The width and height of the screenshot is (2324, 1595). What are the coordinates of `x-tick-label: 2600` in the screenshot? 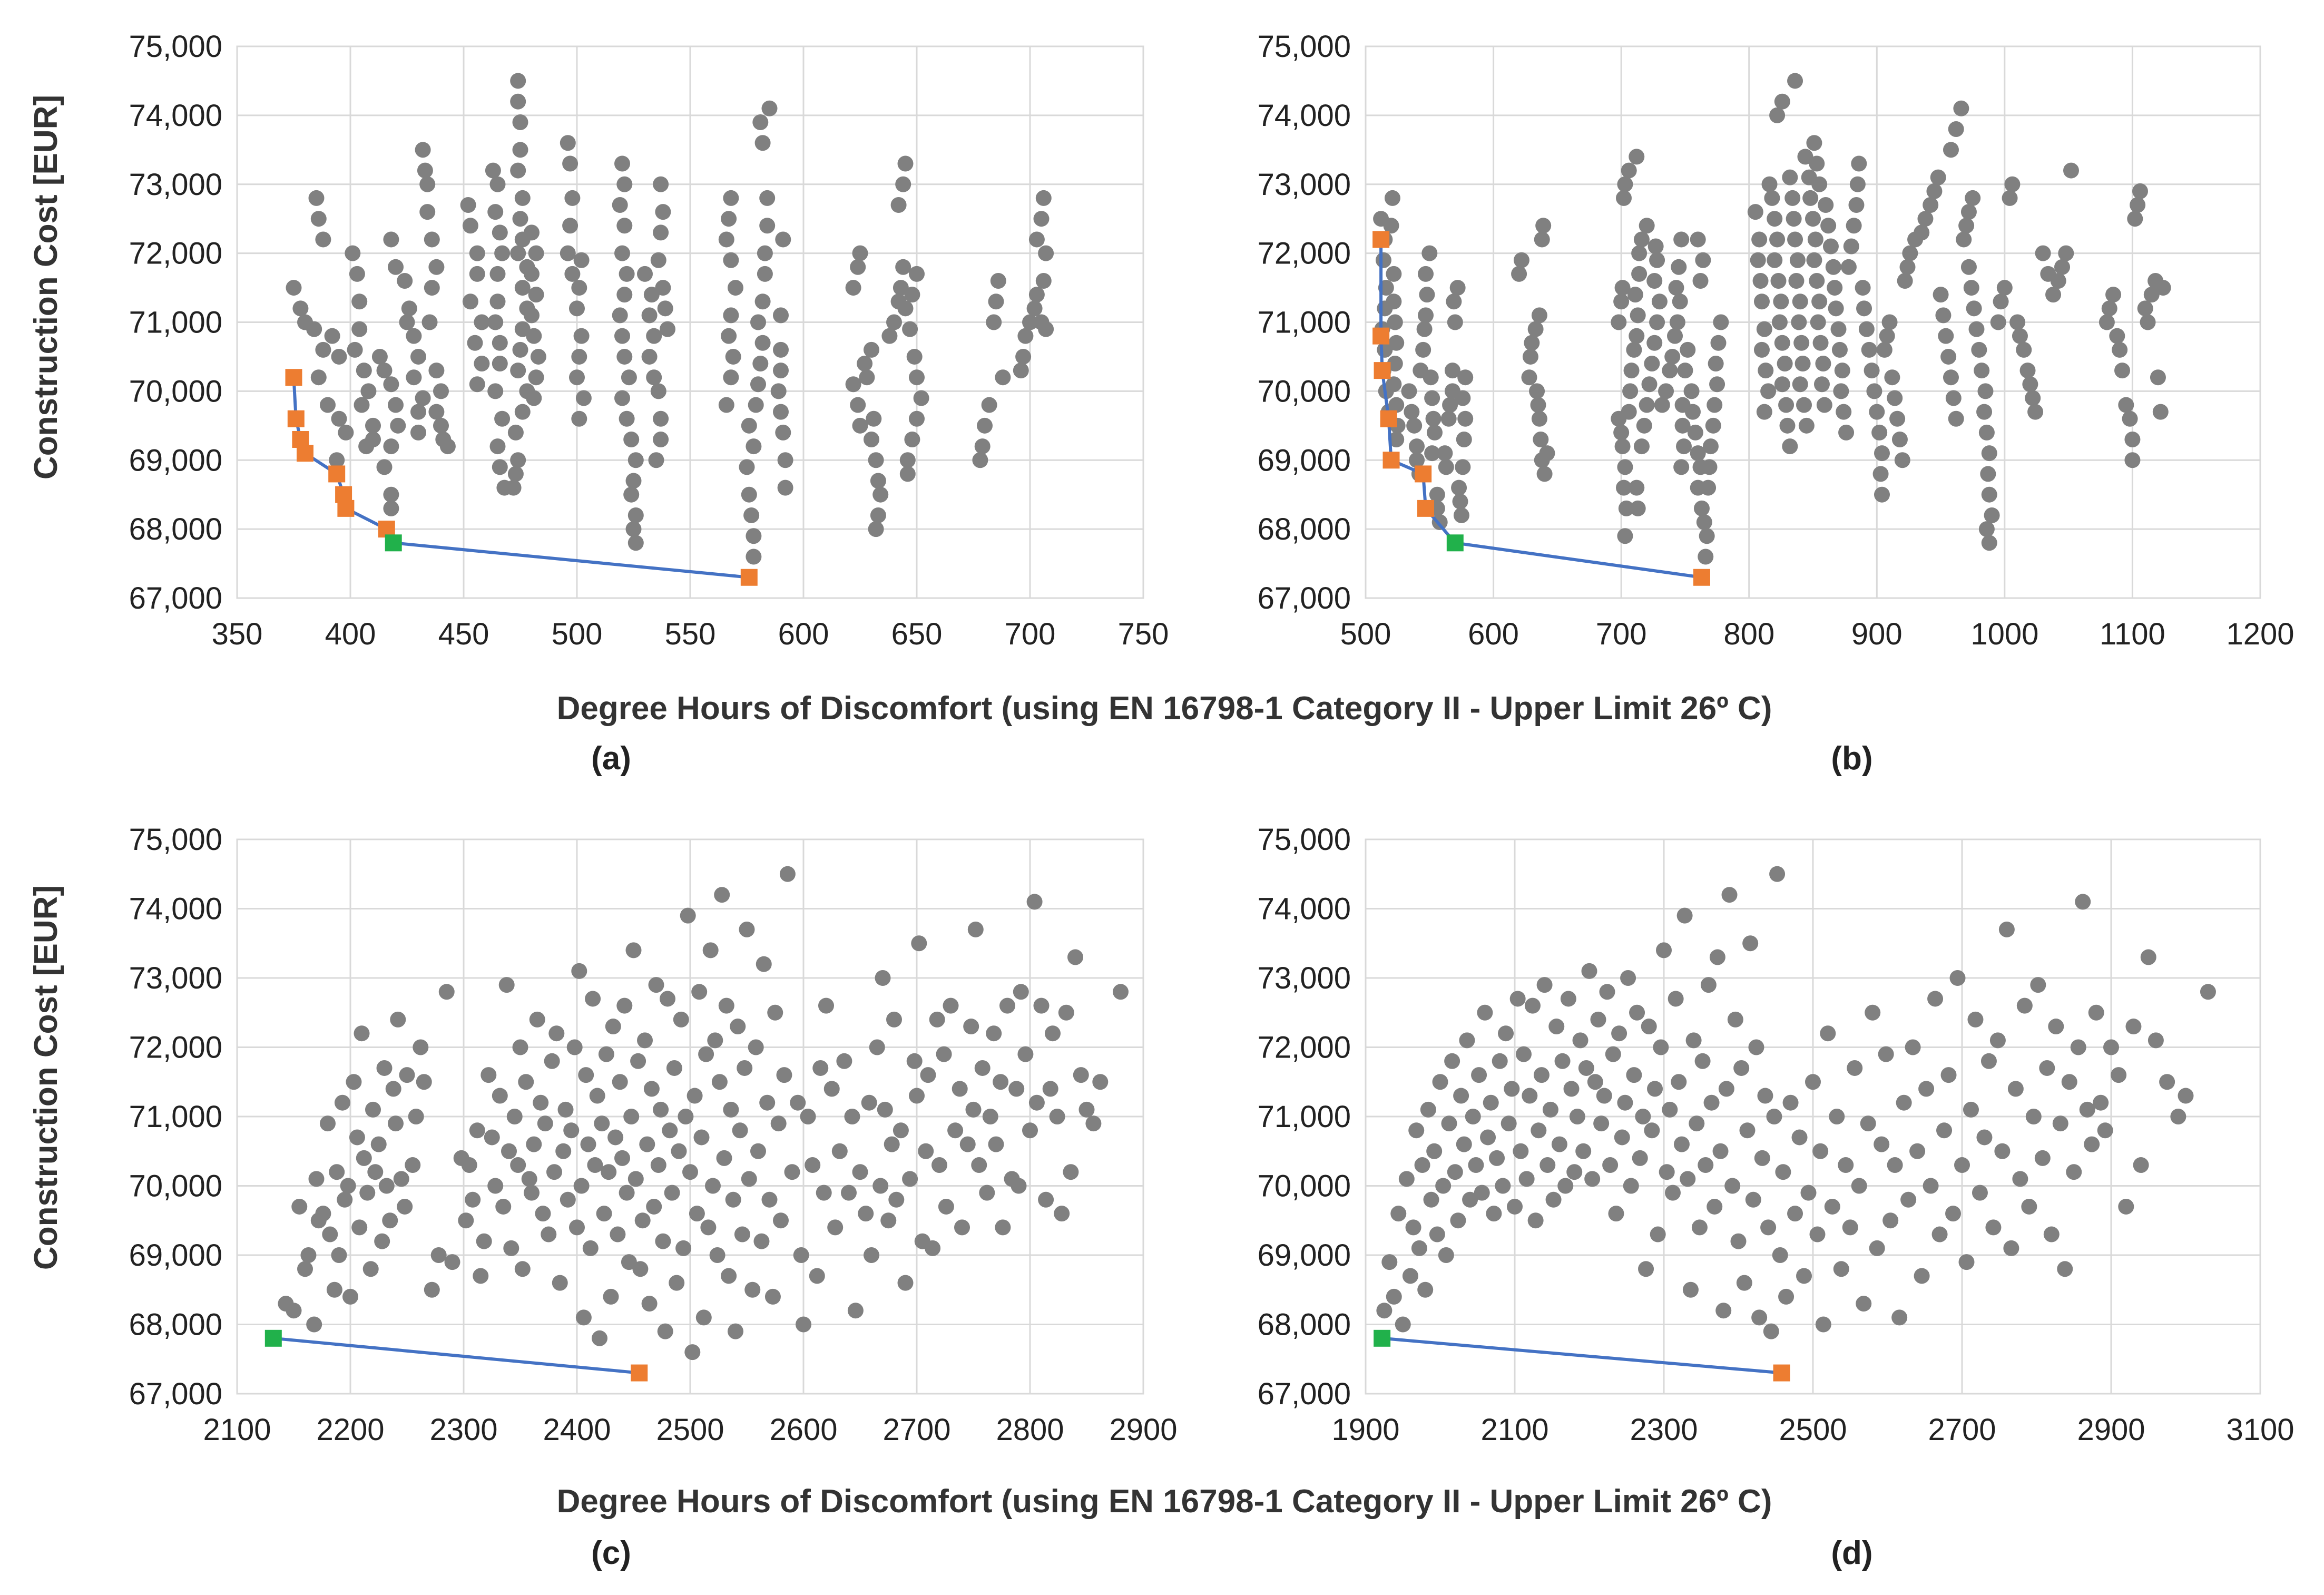 It's located at (803, 1430).